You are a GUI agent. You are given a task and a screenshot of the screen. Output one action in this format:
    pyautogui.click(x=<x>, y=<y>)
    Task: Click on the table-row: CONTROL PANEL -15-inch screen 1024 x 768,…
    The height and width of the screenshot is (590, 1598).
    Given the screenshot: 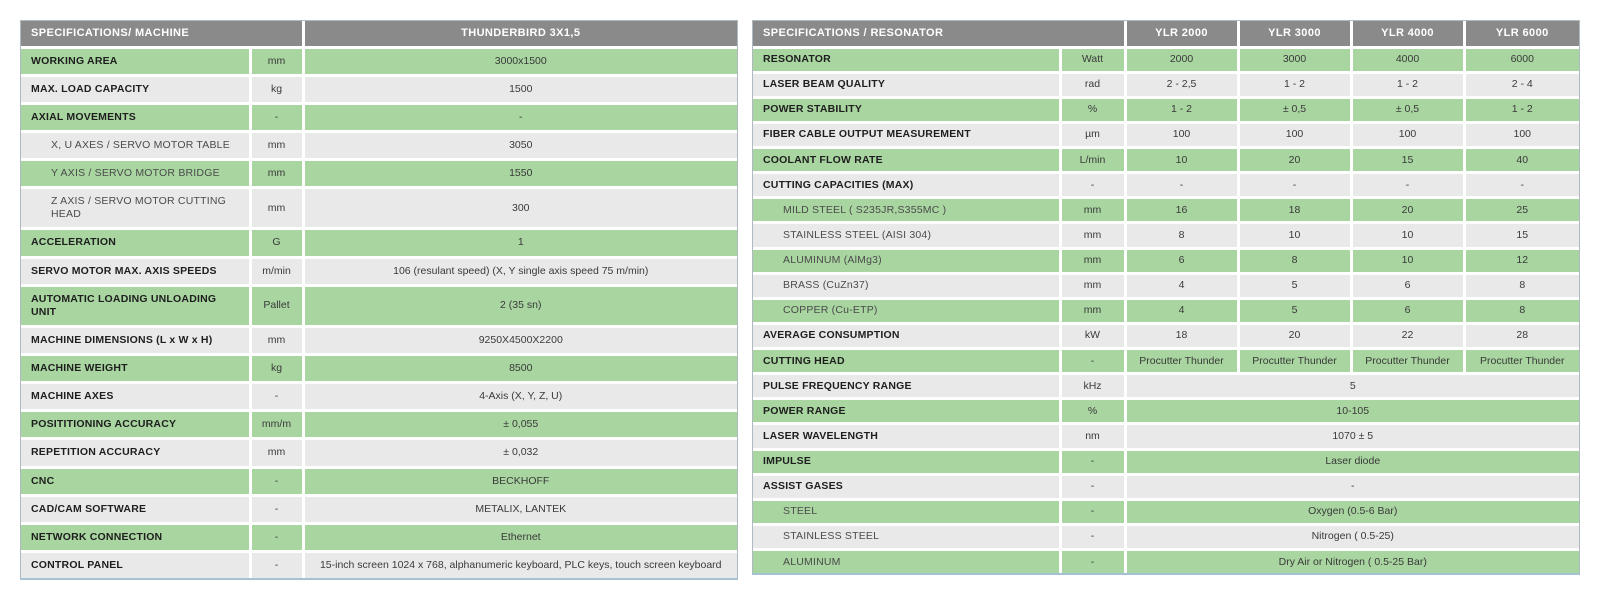 What is the action you would take?
    pyautogui.click(x=379, y=563)
    